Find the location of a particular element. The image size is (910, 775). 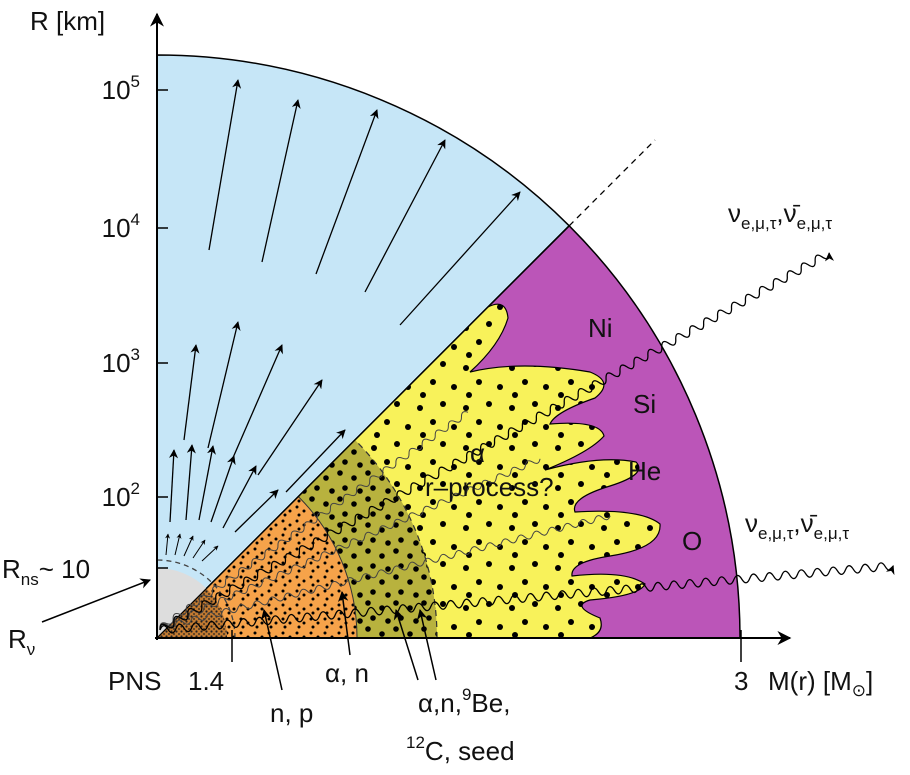

seed-boundary is located at coordinates (396, 539).